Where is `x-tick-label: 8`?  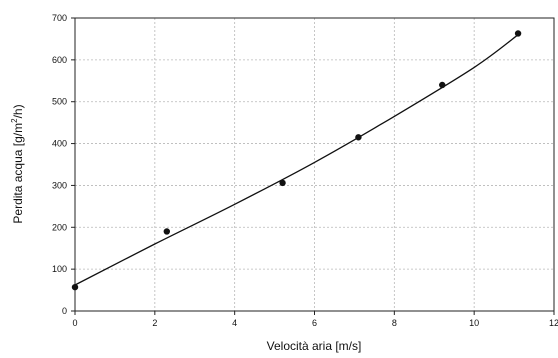 x-tick-label: 8 is located at coordinates (394, 323).